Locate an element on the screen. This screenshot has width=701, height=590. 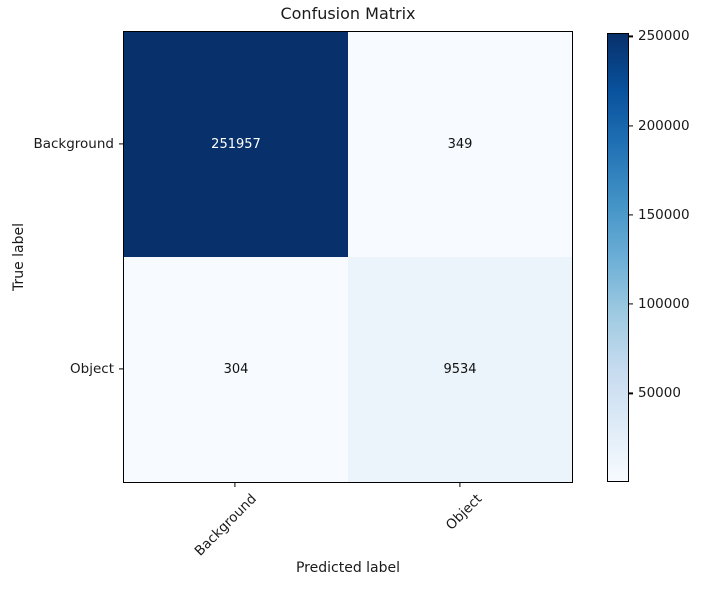
matrix-cell-true-background-pred-background: 251957 is located at coordinates (236, 144).